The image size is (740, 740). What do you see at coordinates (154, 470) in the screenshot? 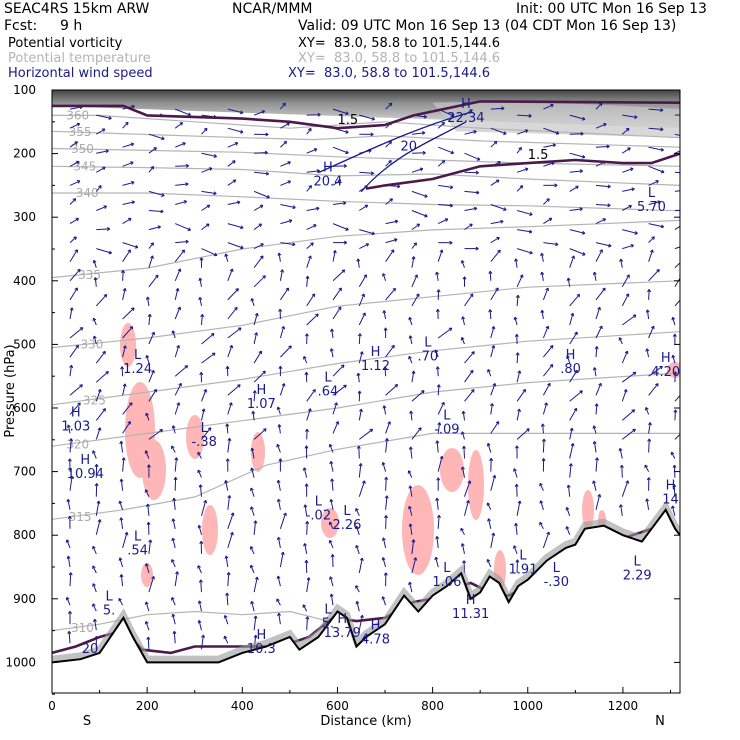
I see `negative-pv-region` at bounding box center [154, 470].